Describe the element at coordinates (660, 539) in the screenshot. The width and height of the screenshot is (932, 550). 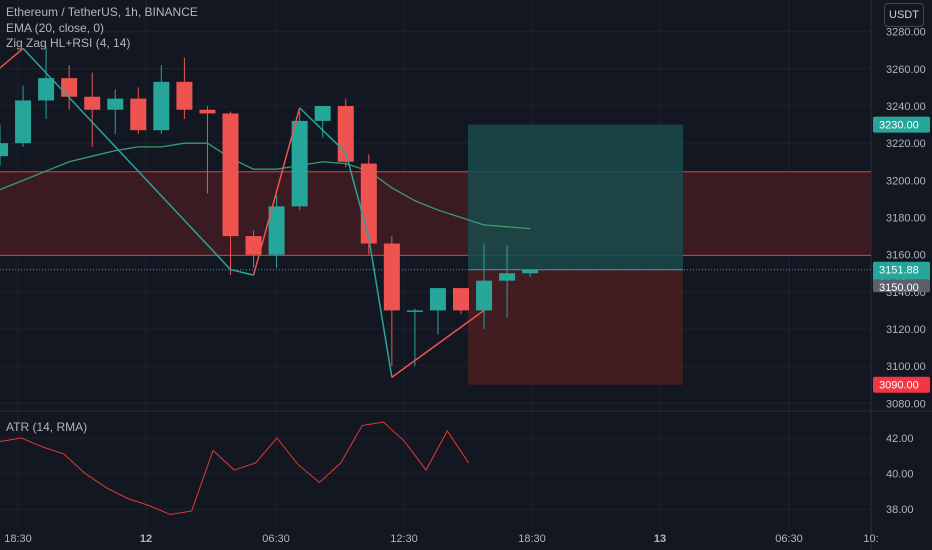
I see `time-tick-label: 13` at that location.